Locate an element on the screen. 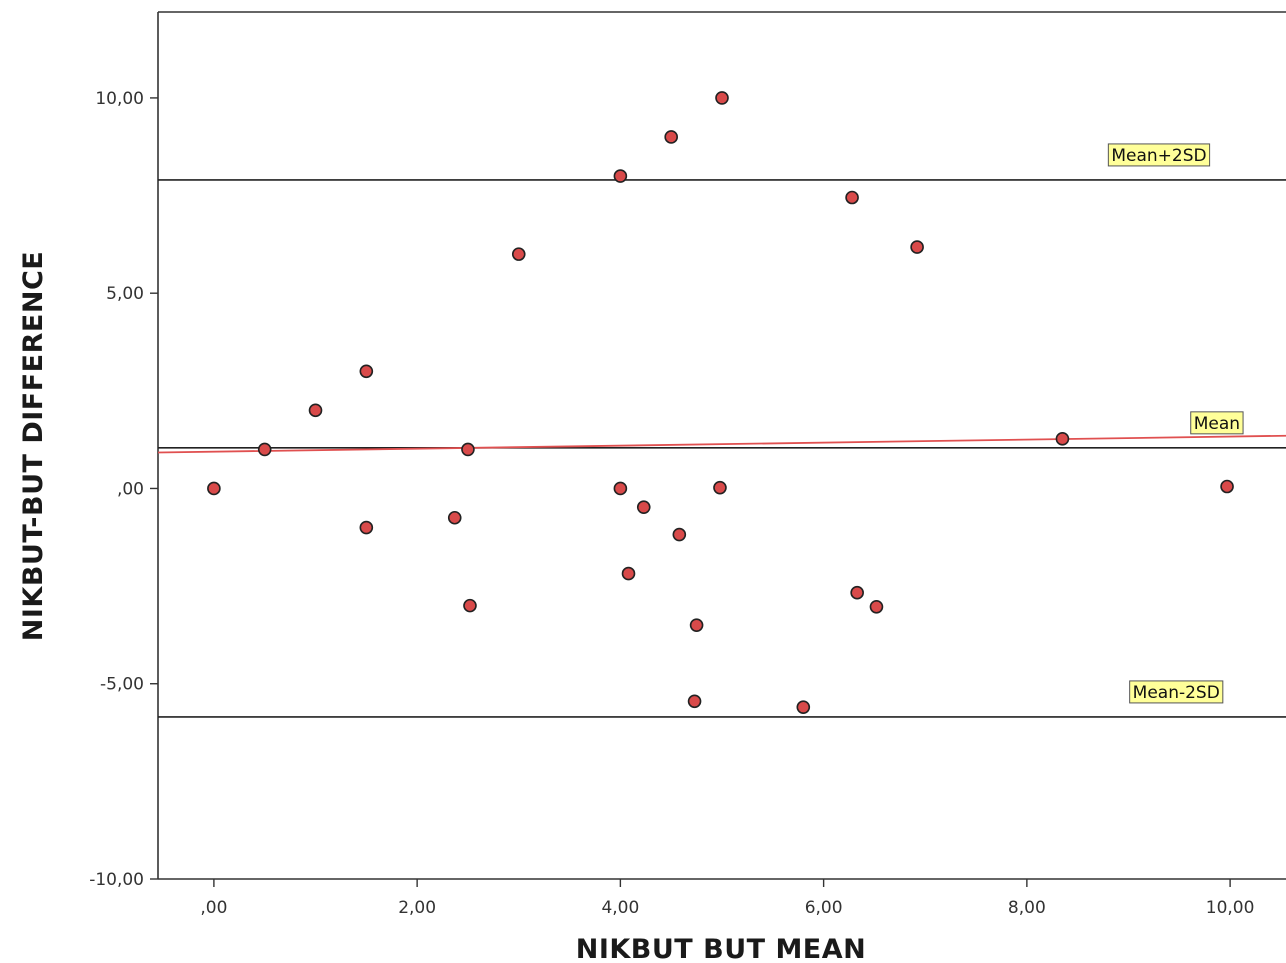 Image resolution: width=1286 pixels, height=963 pixels. ref-label-mean: Mean is located at coordinates (1217, 423).